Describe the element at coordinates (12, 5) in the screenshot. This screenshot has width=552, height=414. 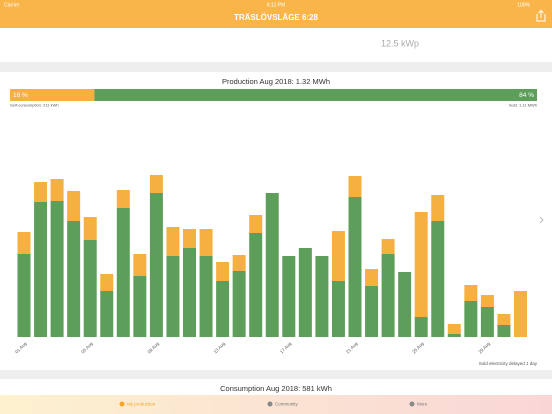
I see `carrier: Carrier` at that location.